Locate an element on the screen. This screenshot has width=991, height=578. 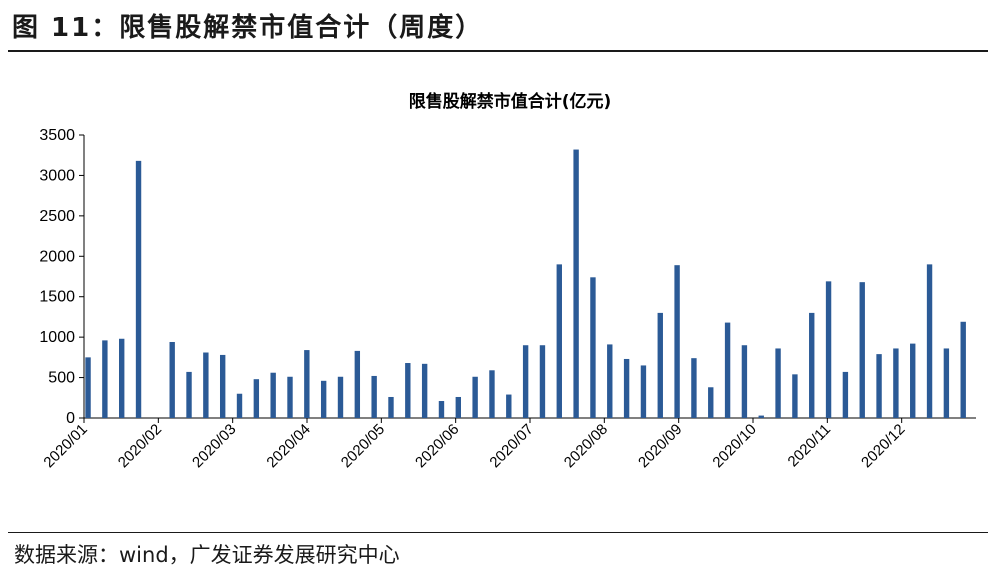
y-tick-label: 1000 is located at coordinates (57, 337).